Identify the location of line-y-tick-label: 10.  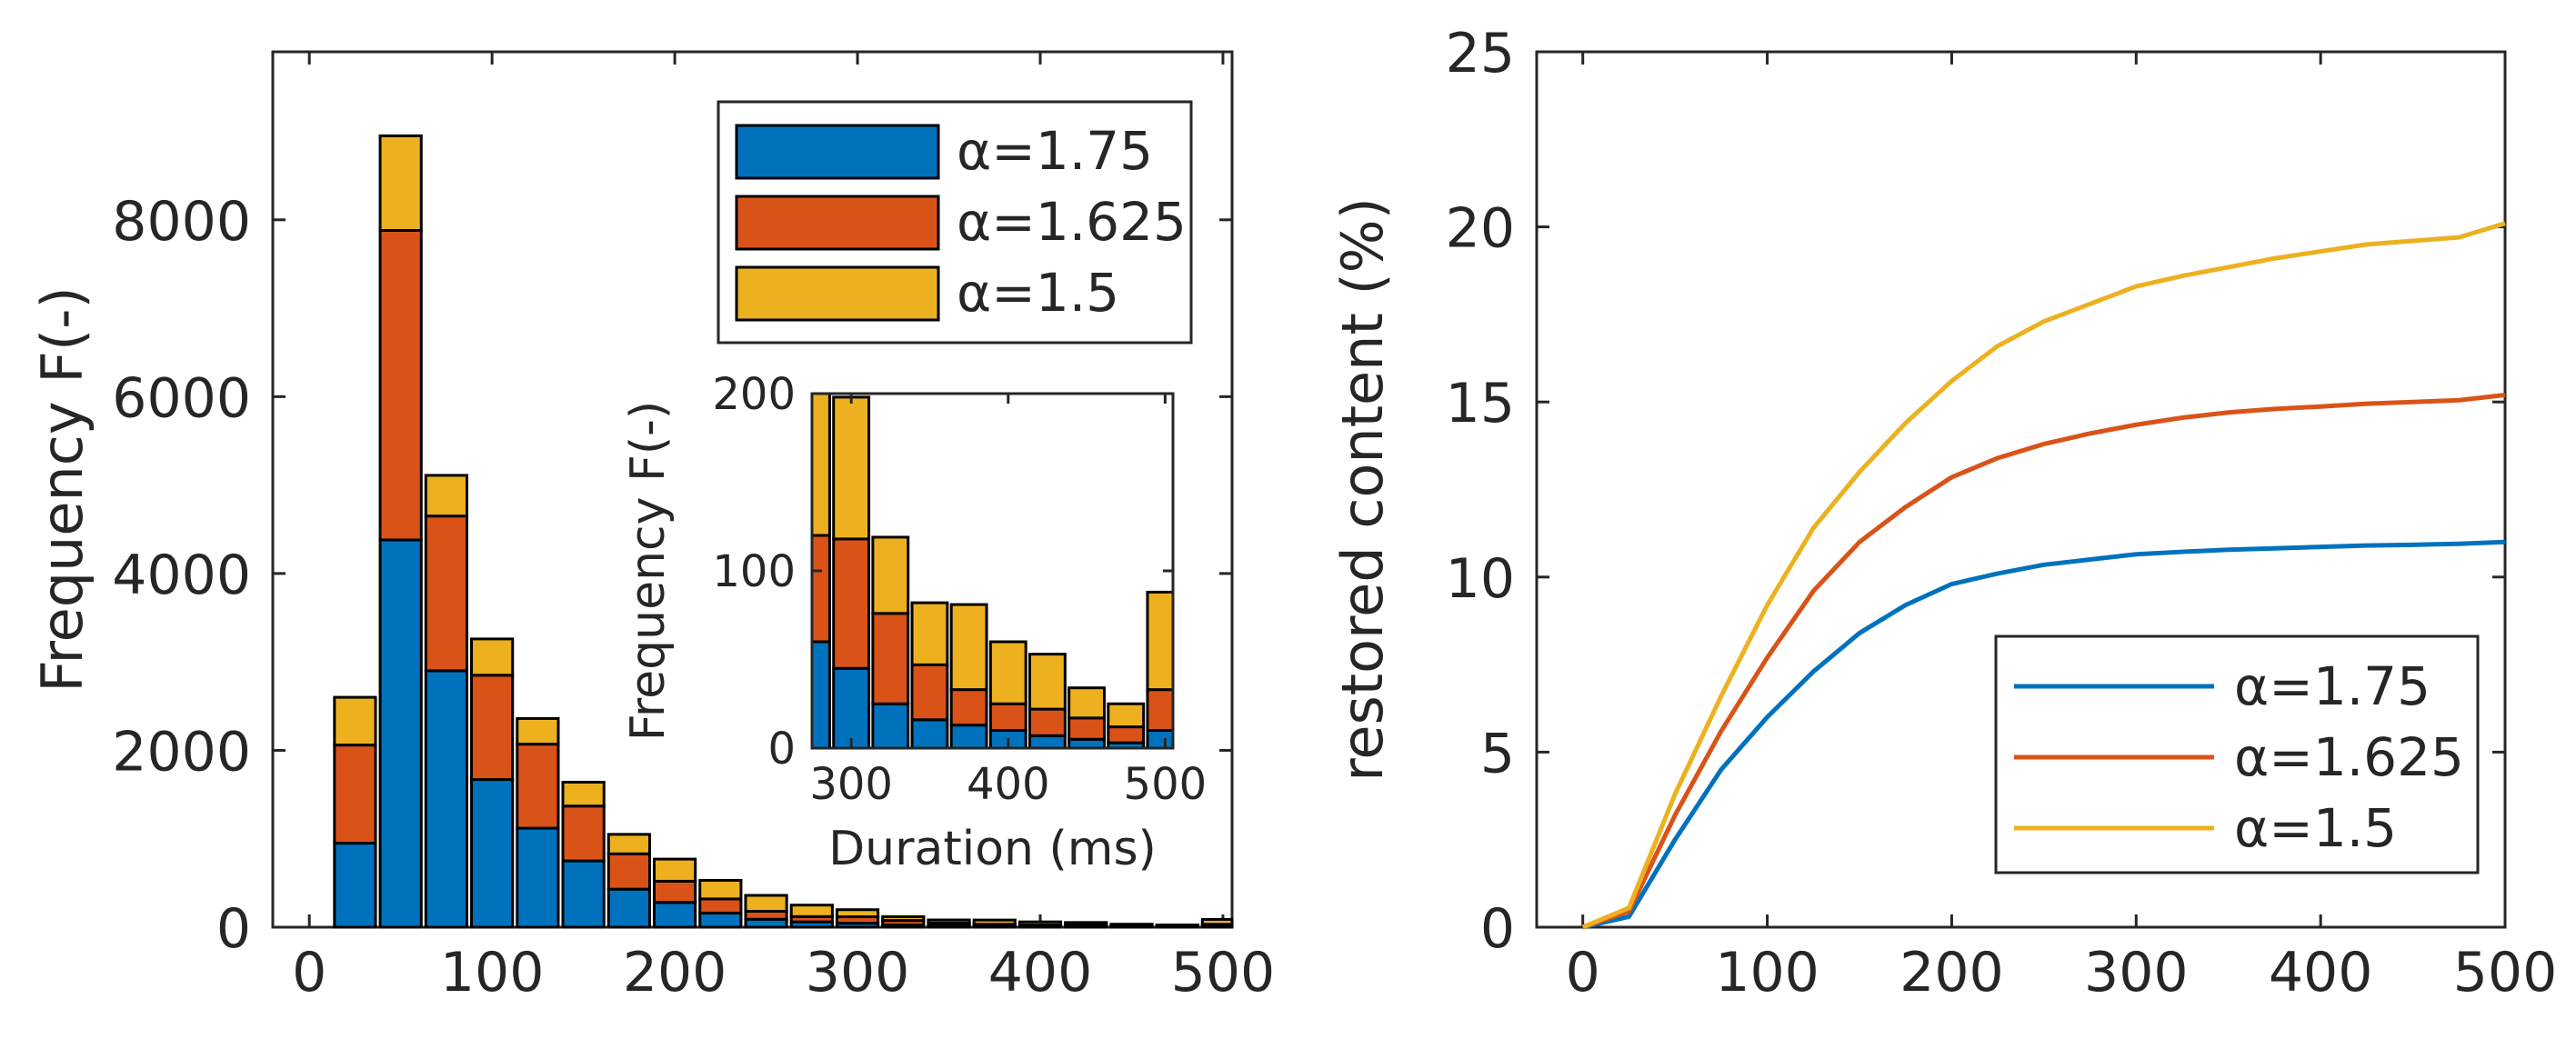
(1481, 579).